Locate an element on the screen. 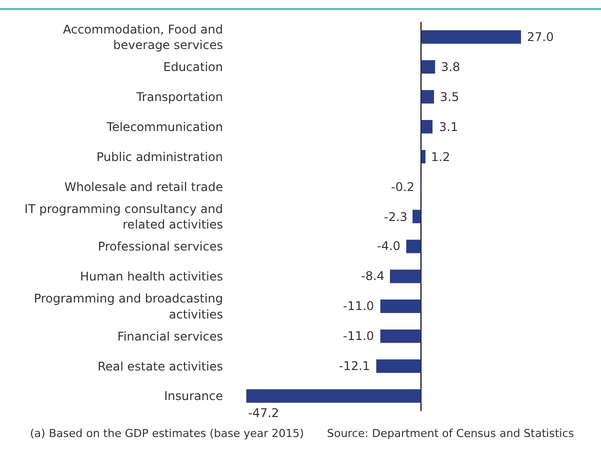 This screenshot has height=449, width=601. source-note: Source: Department of Census and Statistics is located at coordinates (450, 433).